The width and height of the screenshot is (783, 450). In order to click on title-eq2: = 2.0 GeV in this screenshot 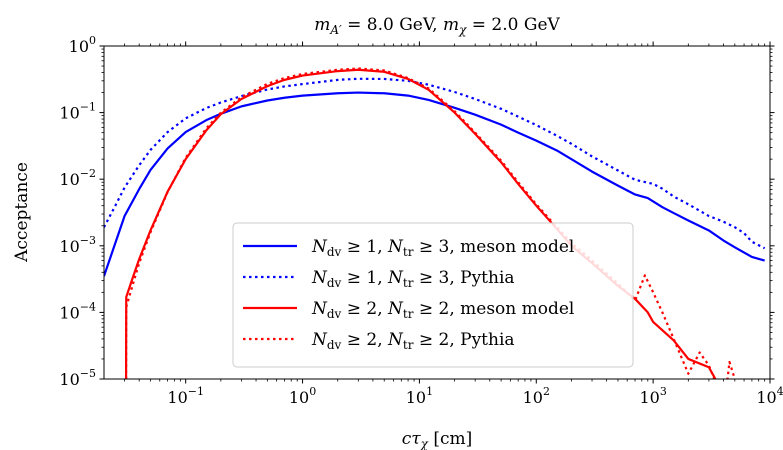, I will do `click(513, 25)`.